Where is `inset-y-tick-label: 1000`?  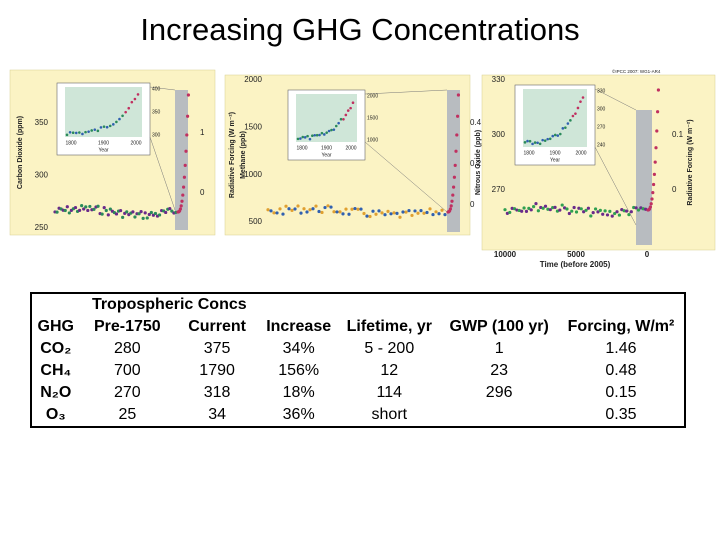
inset-y-tick-label: 1000 is located at coordinates (372, 140).